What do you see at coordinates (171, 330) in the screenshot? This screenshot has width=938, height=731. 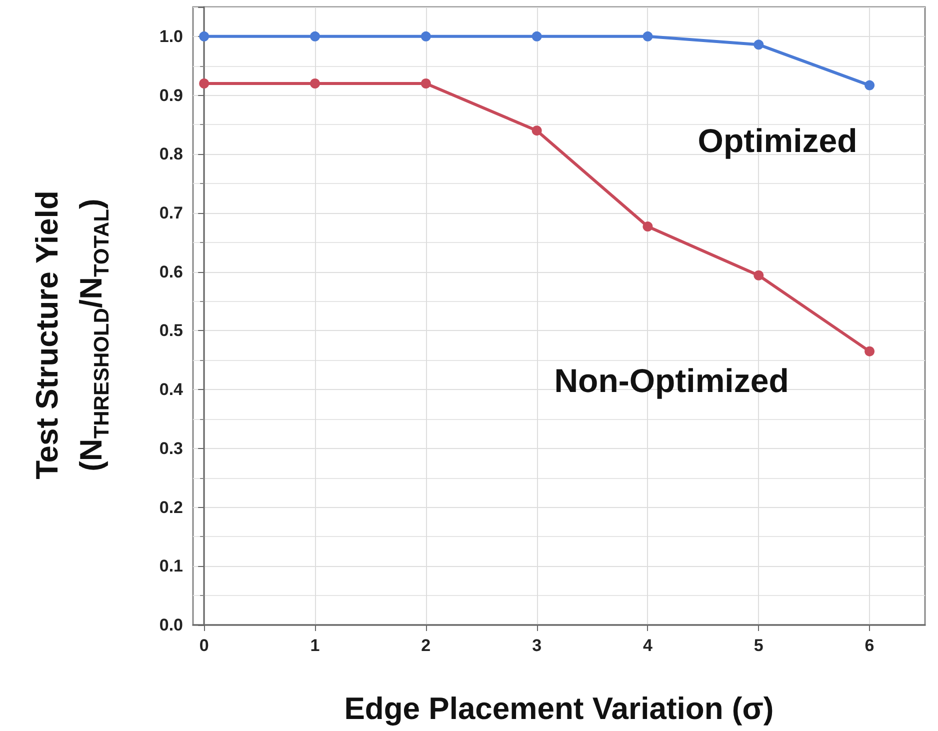 I see `y-tick-label: 0.5` at bounding box center [171, 330].